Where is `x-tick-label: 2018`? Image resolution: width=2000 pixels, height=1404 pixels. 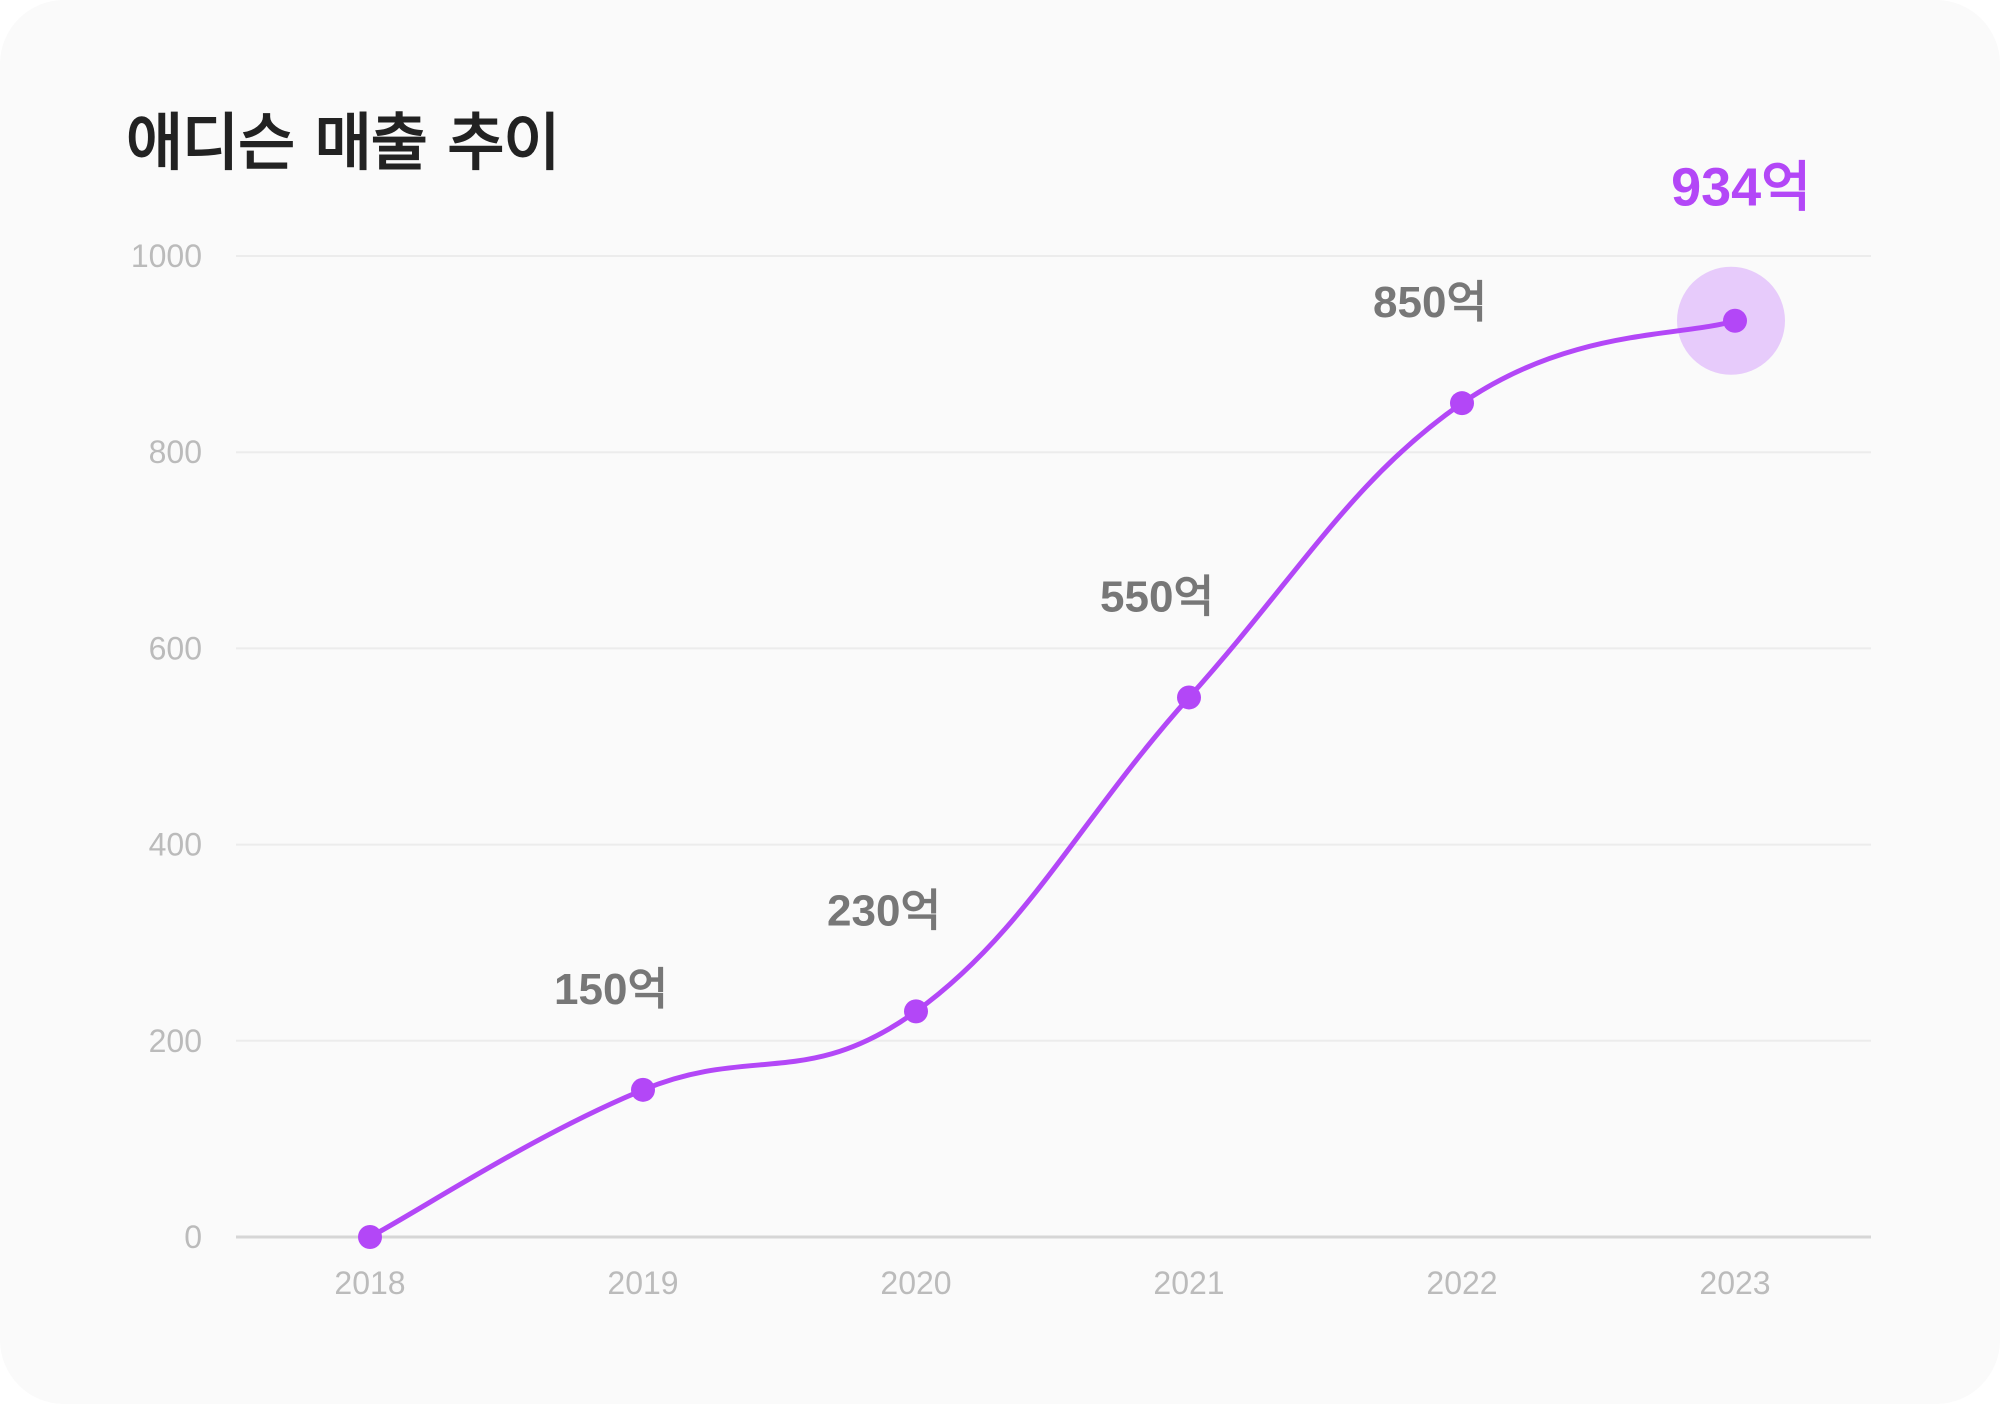
x-tick-label: 2018 is located at coordinates (369, 1283).